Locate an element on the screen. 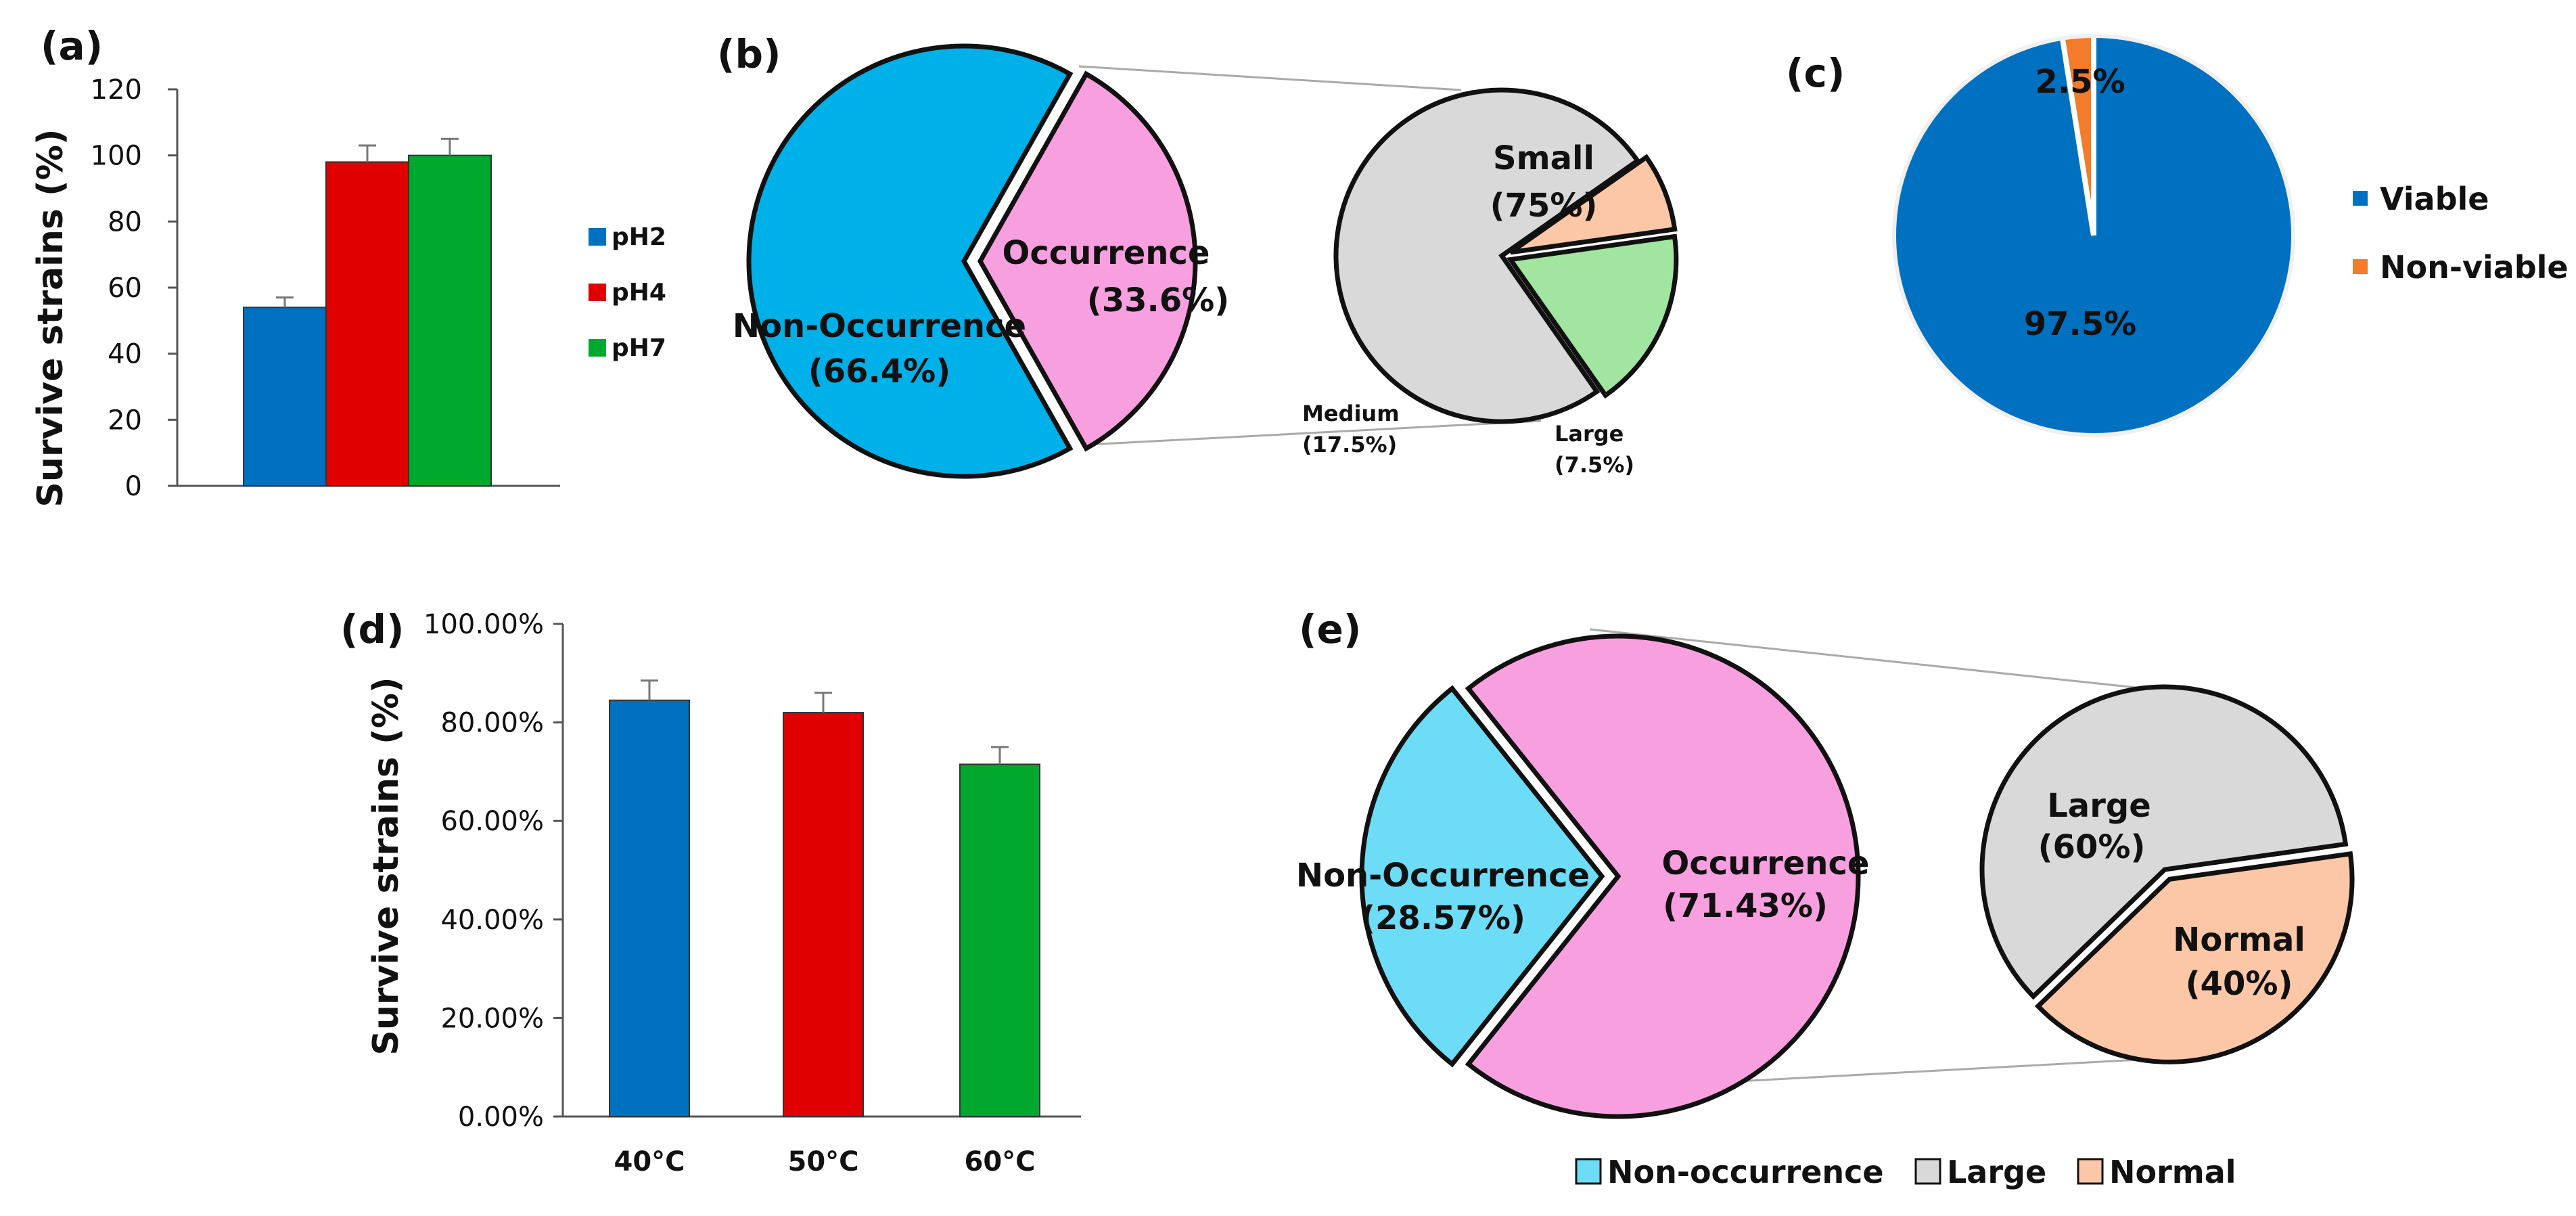 This screenshot has height=1216, width=2576. y-ticks-d: 0.00% 20.00% 40.00% 60.00% 80.00% 100.00% is located at coordinates (493, 871).